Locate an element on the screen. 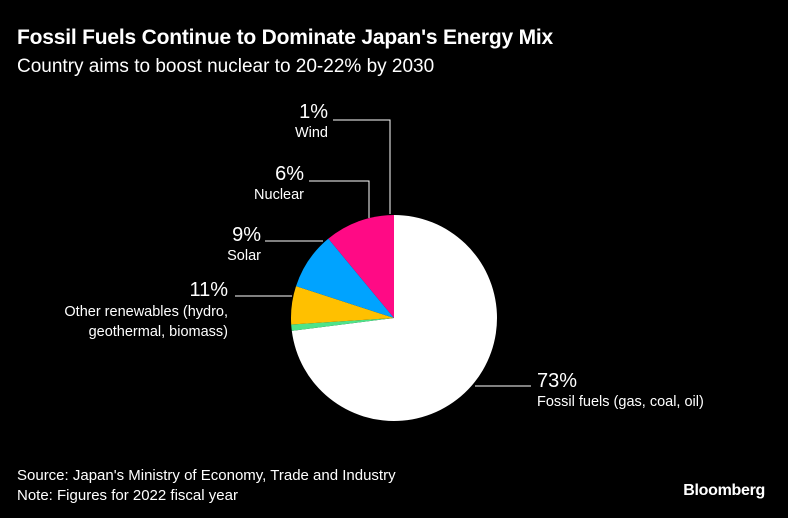 The width and height of the screenshot is (788, 518). value-label-fossil: 73% is located at coordinates (557, 381).